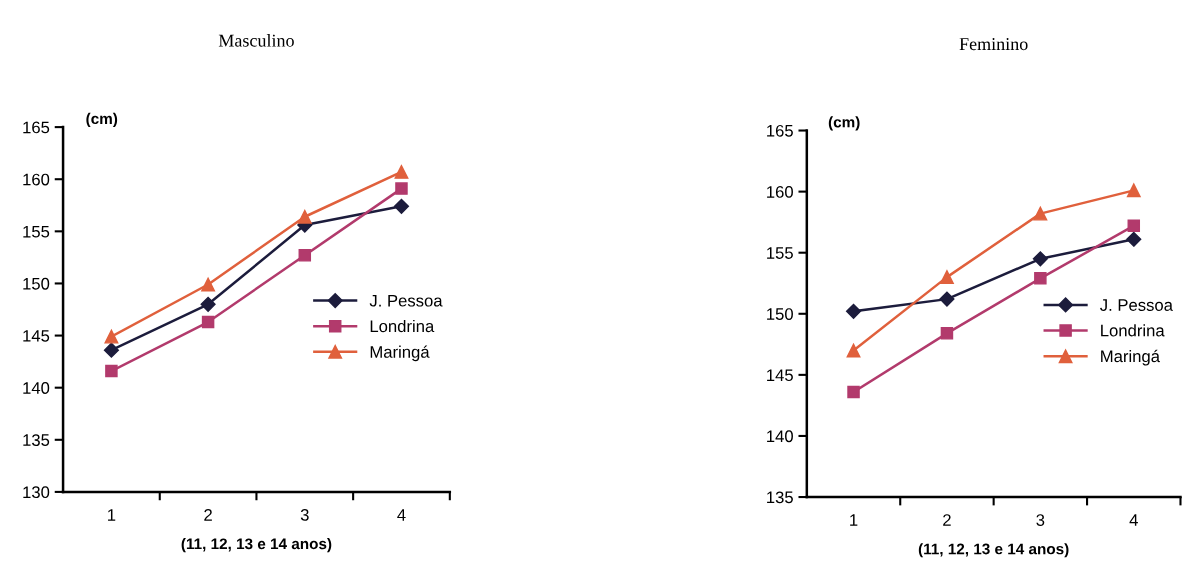 The image size is (1190, 570). I want to click on chart-title: Masculino, so click(256, 40).